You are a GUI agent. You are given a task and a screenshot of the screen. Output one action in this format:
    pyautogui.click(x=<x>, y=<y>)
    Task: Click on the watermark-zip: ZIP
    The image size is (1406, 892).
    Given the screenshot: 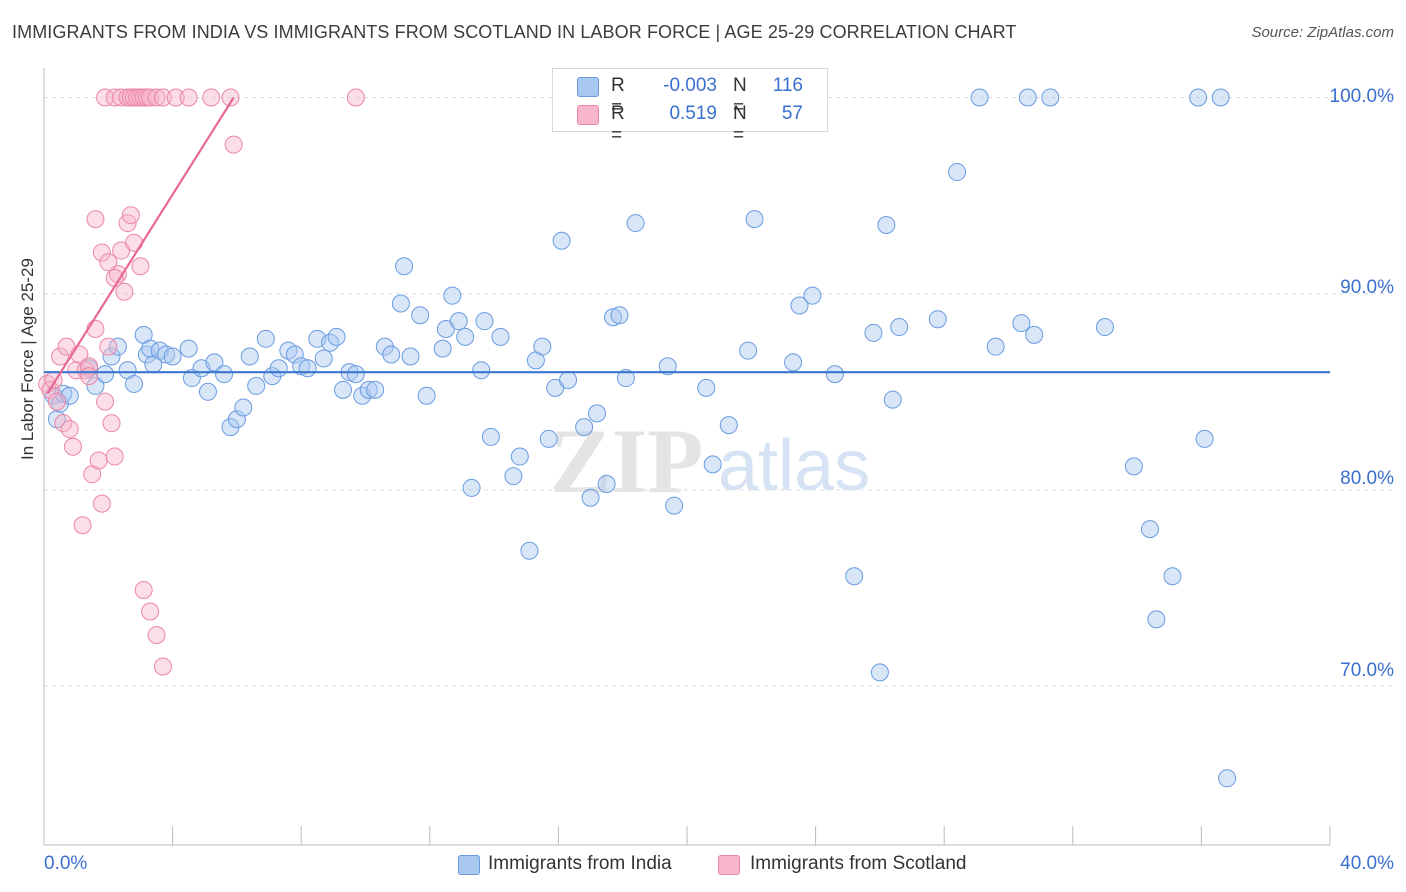 What is the action you would take?
    pyautogui.click(x=626, y=461)
    